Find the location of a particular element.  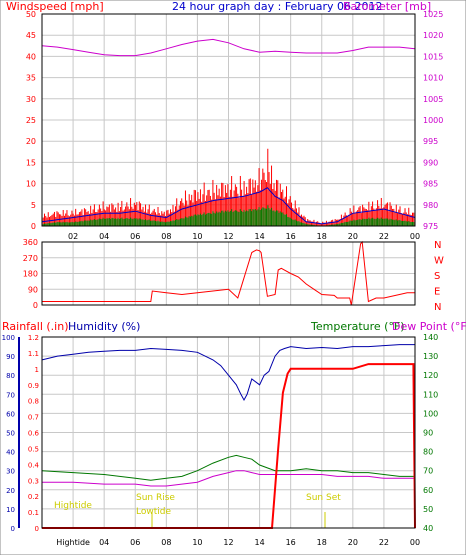

wind-x-tick: 20 is located at coordinates (353, 236).